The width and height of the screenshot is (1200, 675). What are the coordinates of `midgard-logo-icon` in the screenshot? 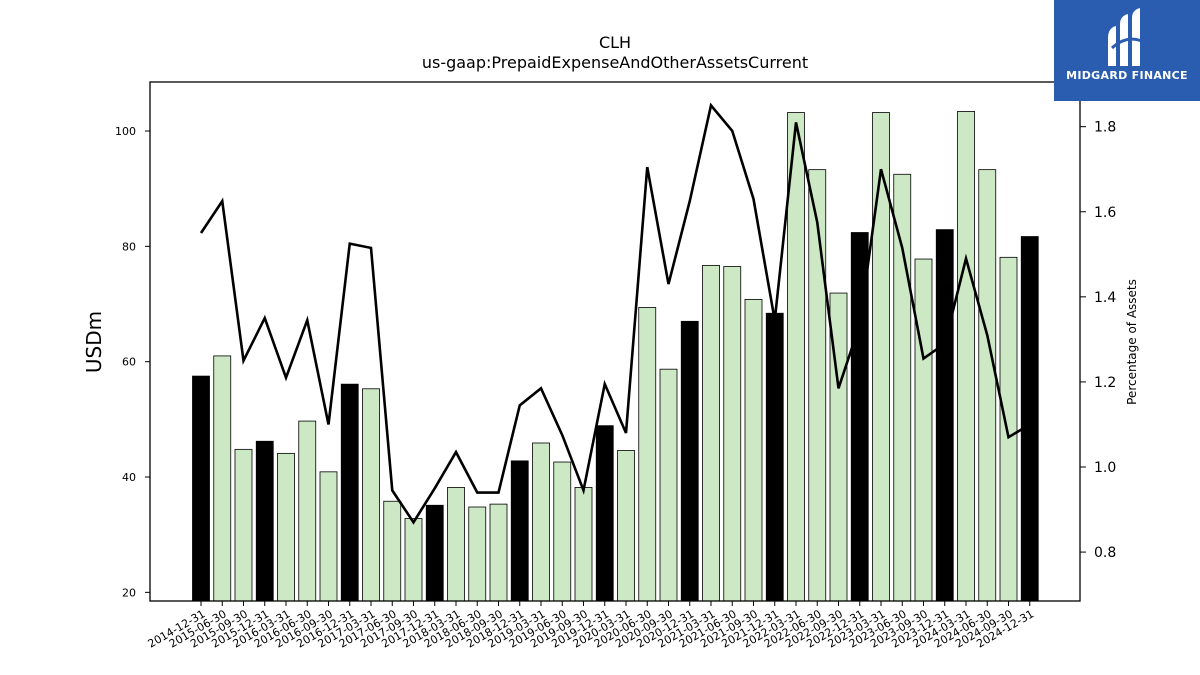 It's located at (1126, 37).